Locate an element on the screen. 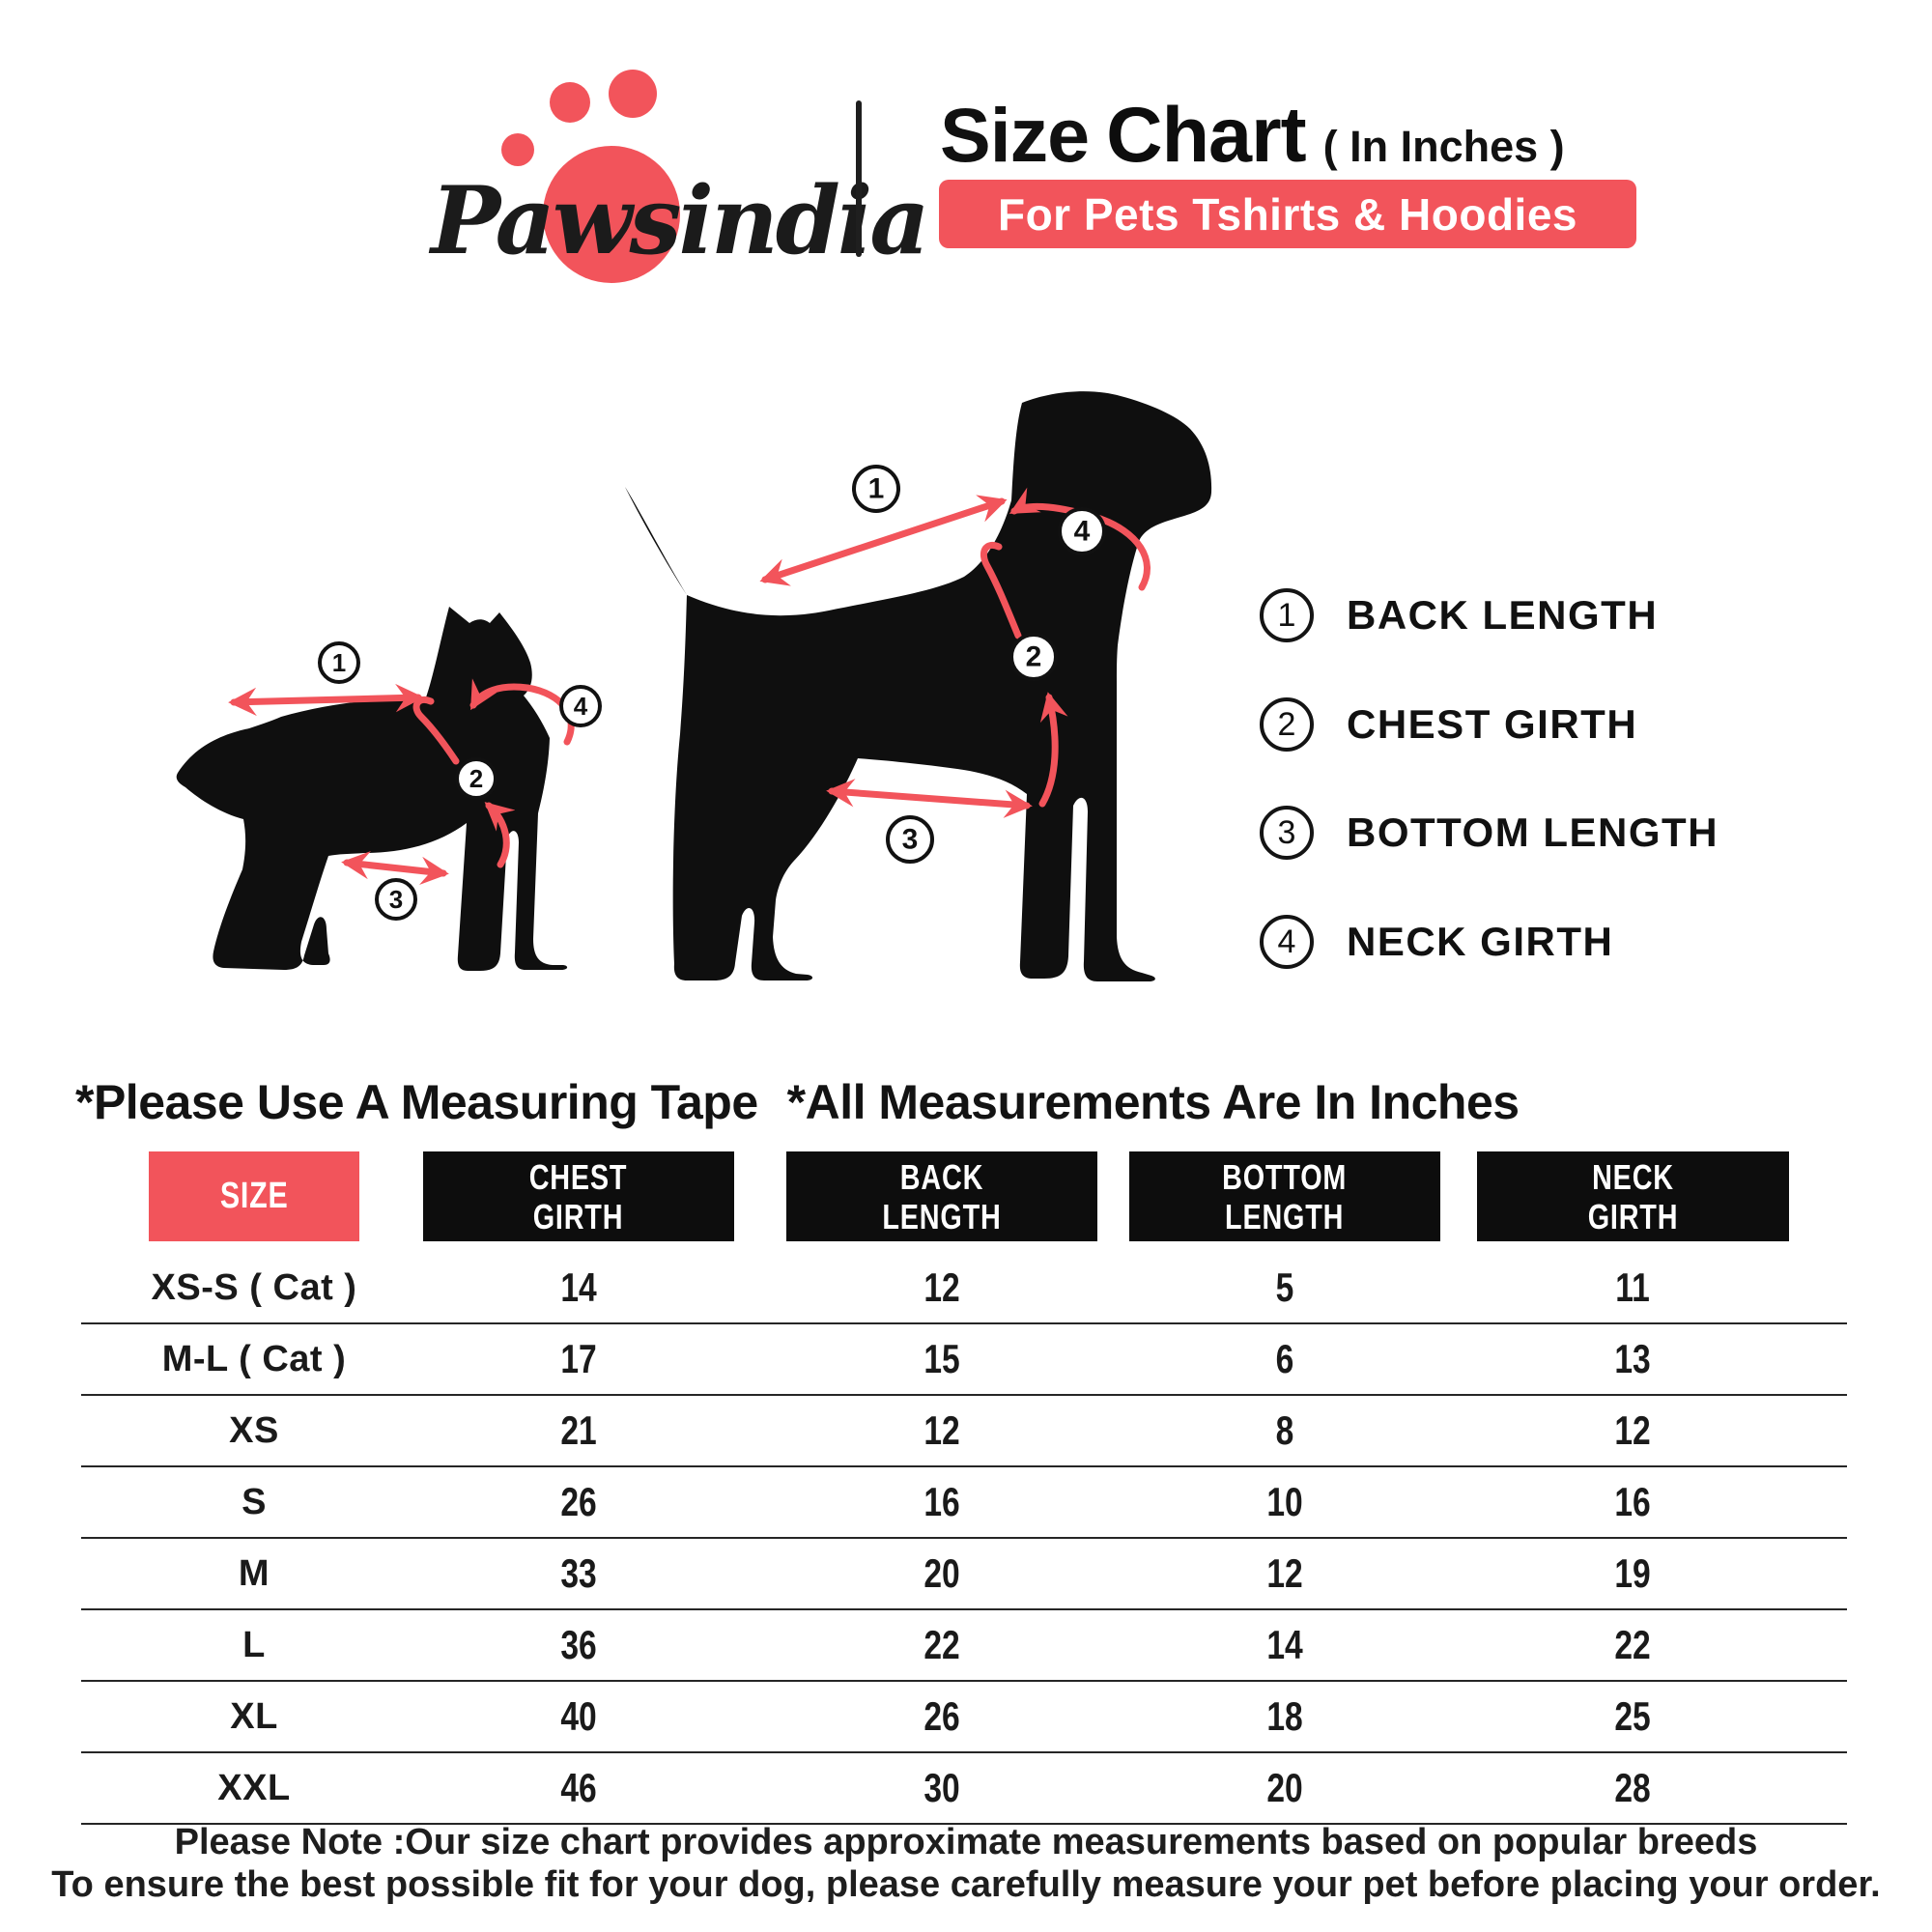 The height and width of the screenshot is (1932, 1932). column-header-line: BOTTOM is located at coordinates (1285, 1176).